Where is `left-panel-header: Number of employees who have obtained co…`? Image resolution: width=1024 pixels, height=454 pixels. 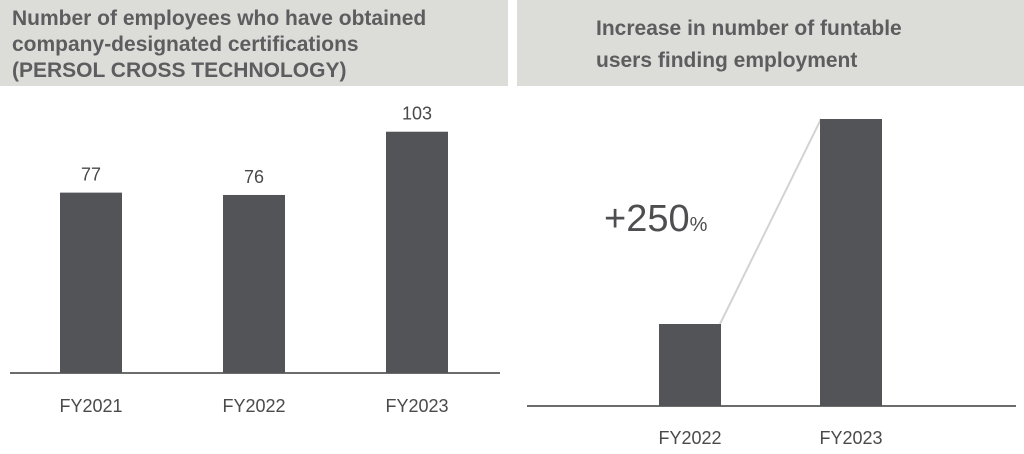
left-panel-header: Number of employees who have obtained co… is located at coordinates (254, 43).